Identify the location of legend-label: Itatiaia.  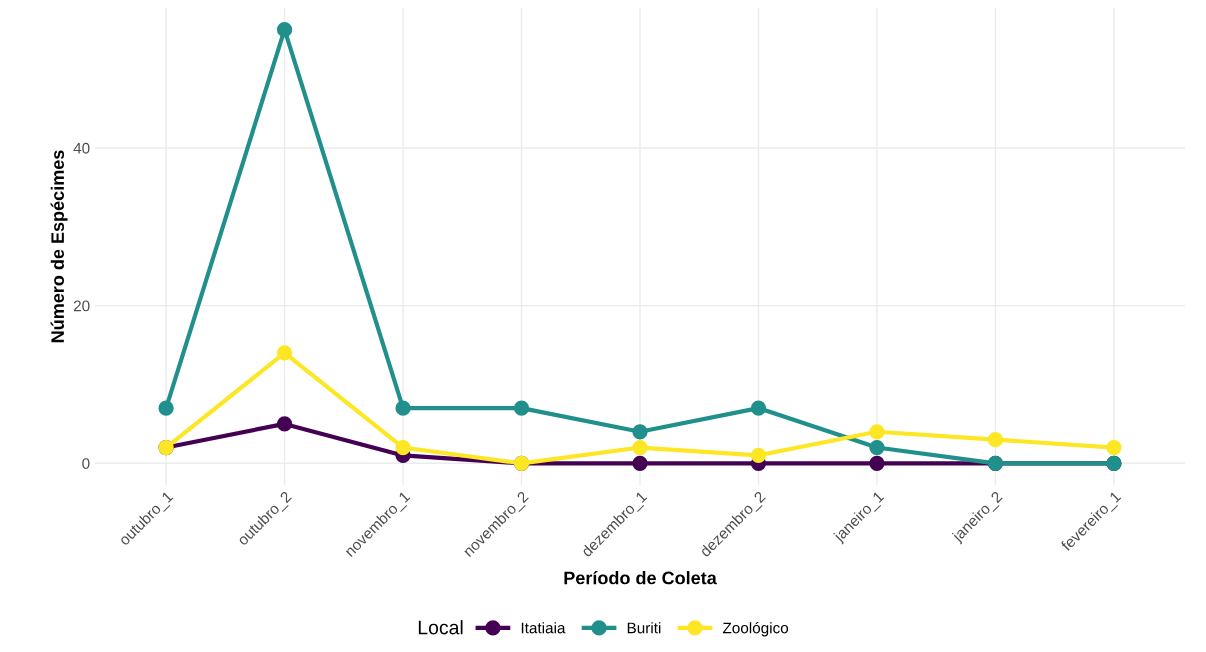
(543, 628).